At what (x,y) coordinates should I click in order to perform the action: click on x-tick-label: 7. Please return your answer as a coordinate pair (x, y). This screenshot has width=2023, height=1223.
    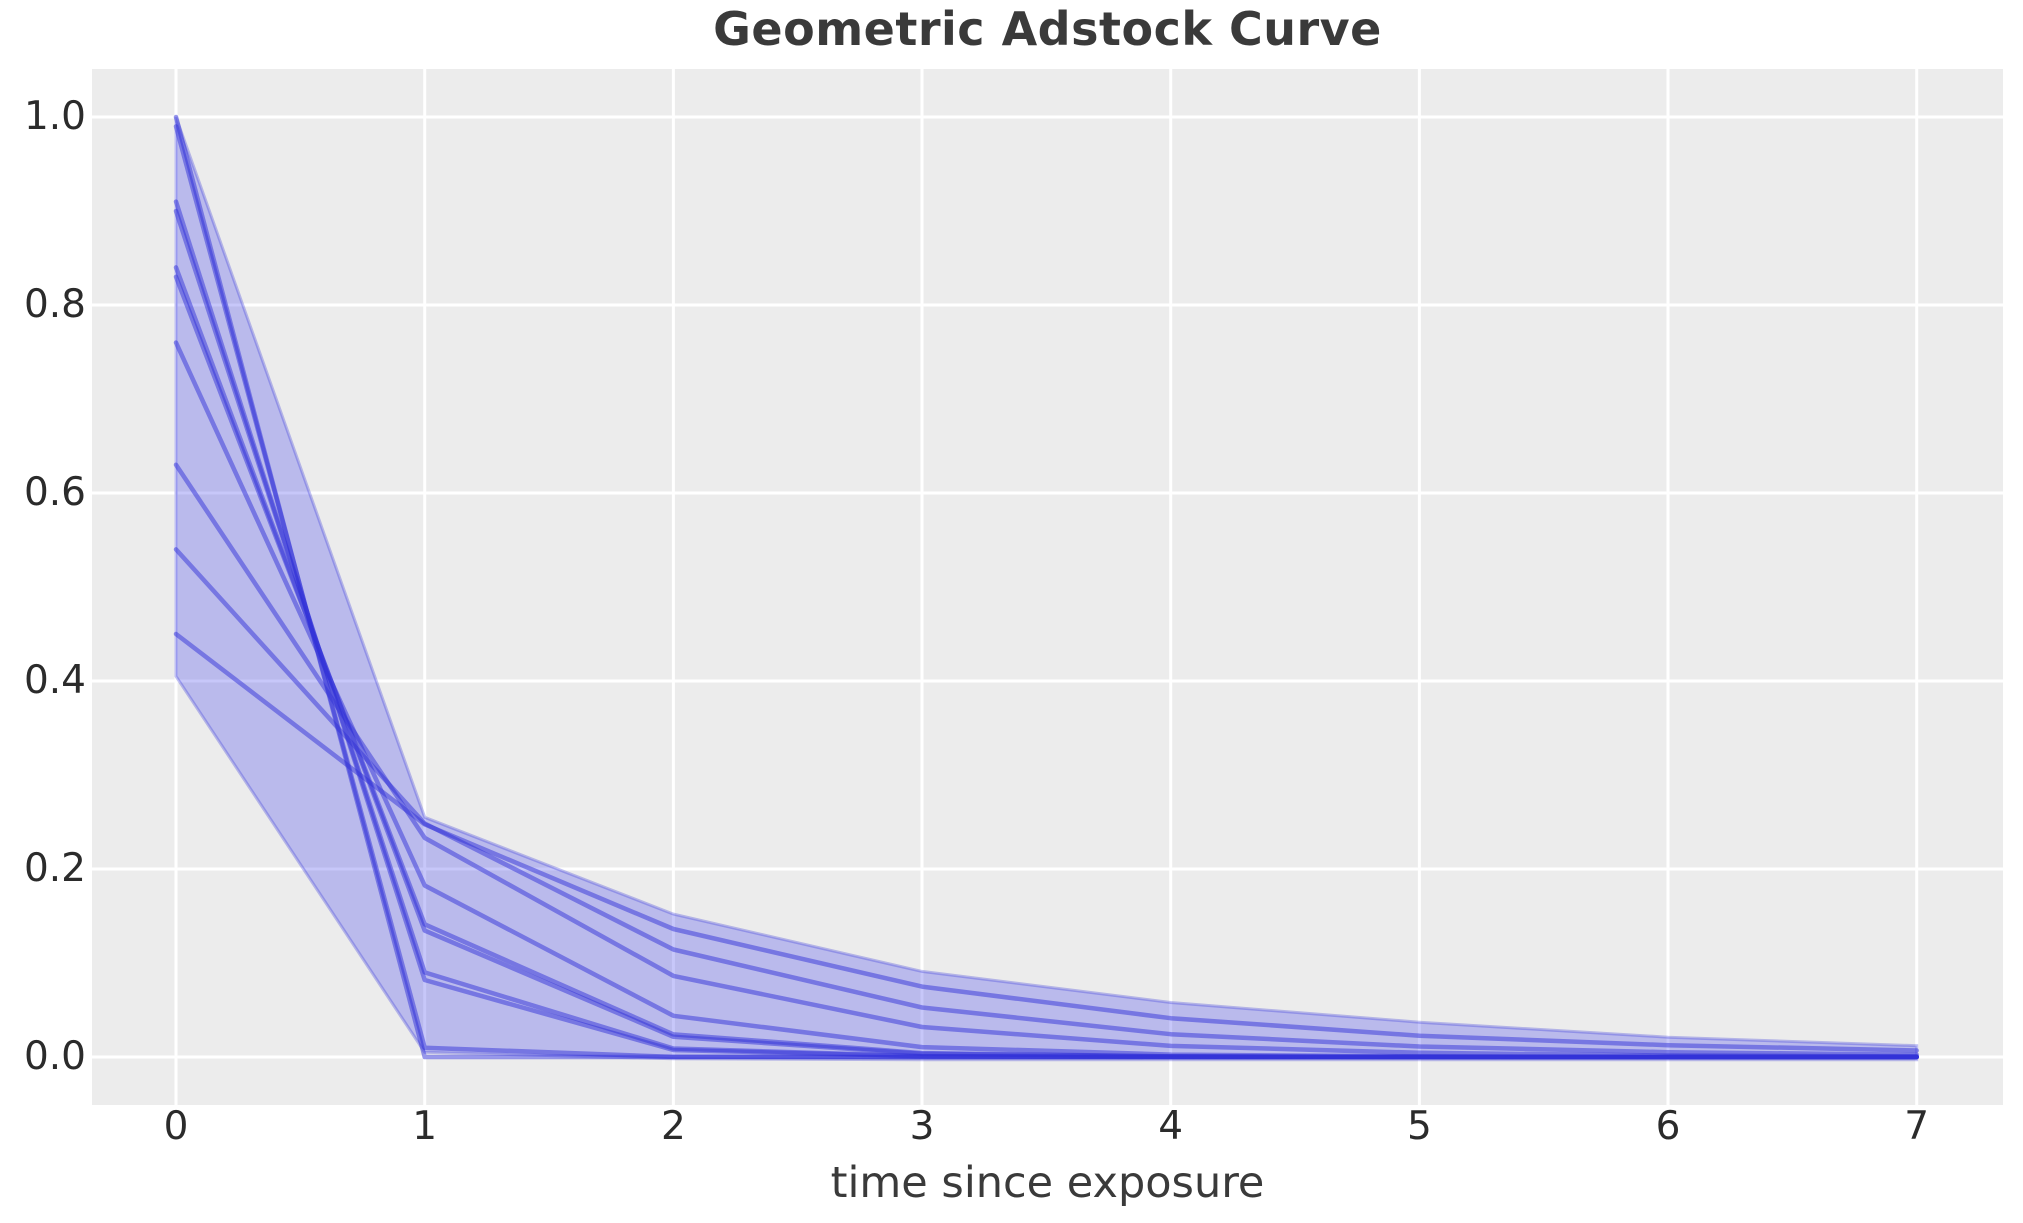
    Looking at the image, I should click on (1917, 1126).